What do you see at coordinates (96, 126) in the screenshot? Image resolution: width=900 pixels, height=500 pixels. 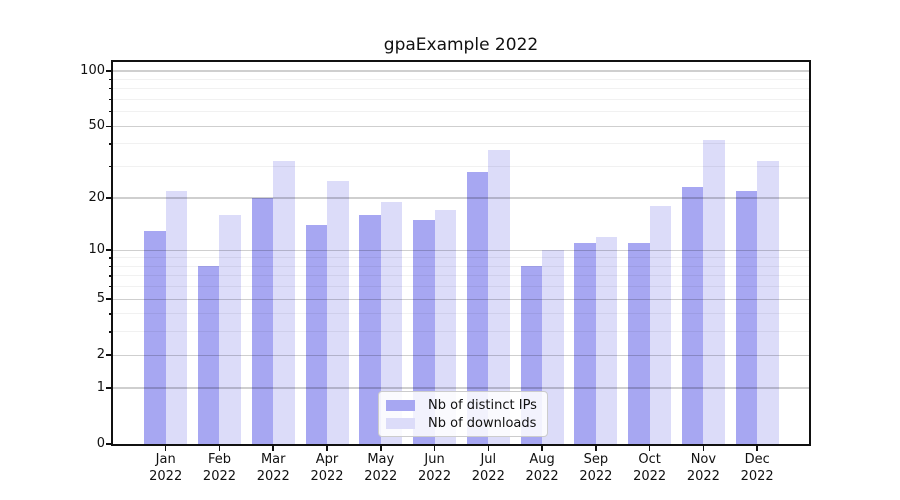 I see `y-tick-label: 50` at bounding box center [96, 126].